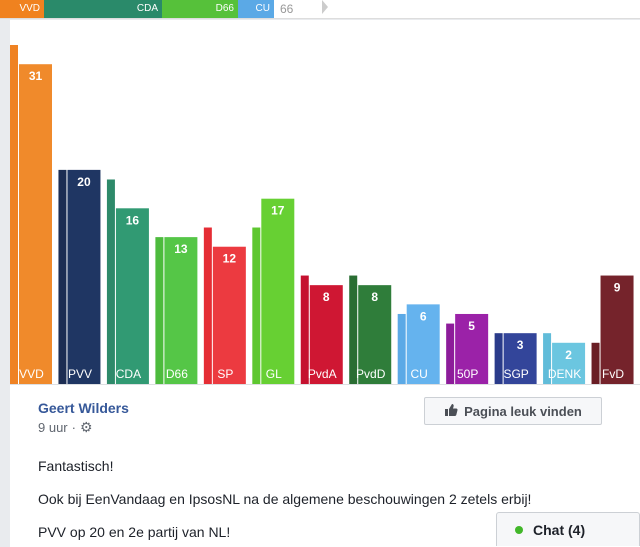 This screenshot has width=640, height=547. Describe the element at coordinates (200, 9) in the screenshot. I see `coalition-segment-d66: D66` at that location.